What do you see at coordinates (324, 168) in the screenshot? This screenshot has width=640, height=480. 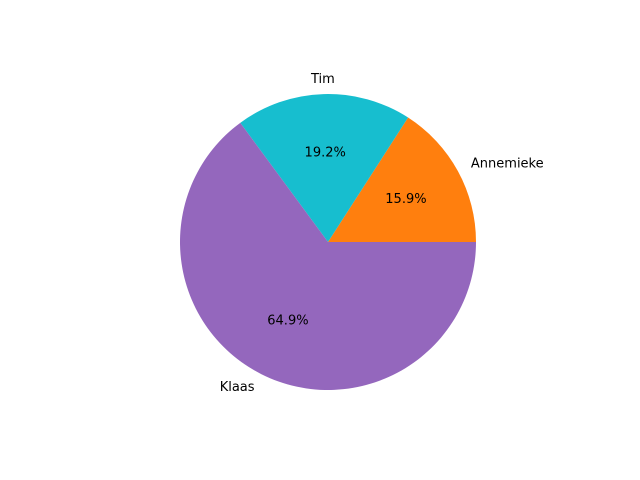 I see `pie-slice-tim` at bounding box center [324, 168].